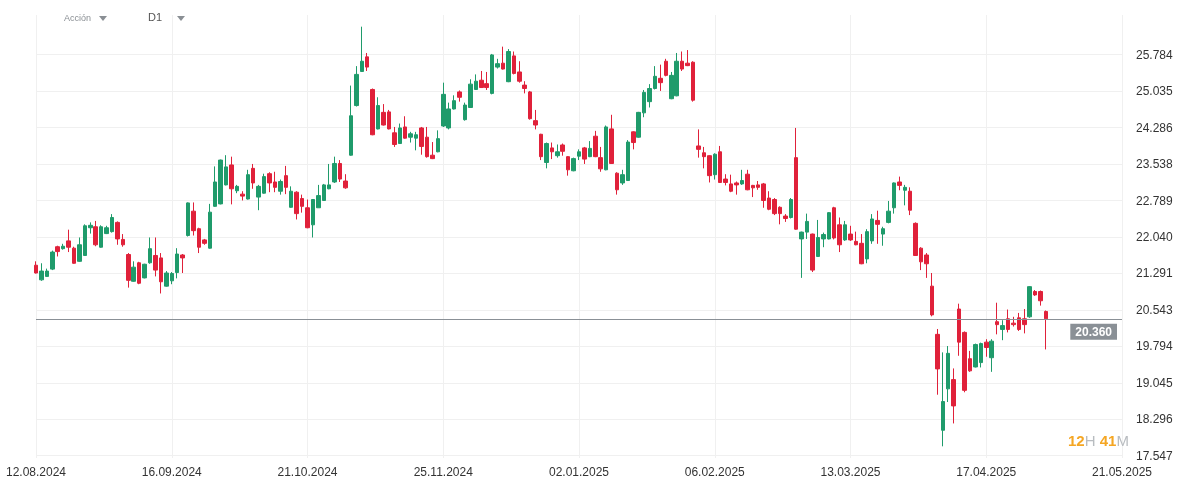 This screenshot has height=486, width=1200. Describe the element at coordinates (1155, 164) in the screenshot. I see `y-tick-label: 23.538` at that location.